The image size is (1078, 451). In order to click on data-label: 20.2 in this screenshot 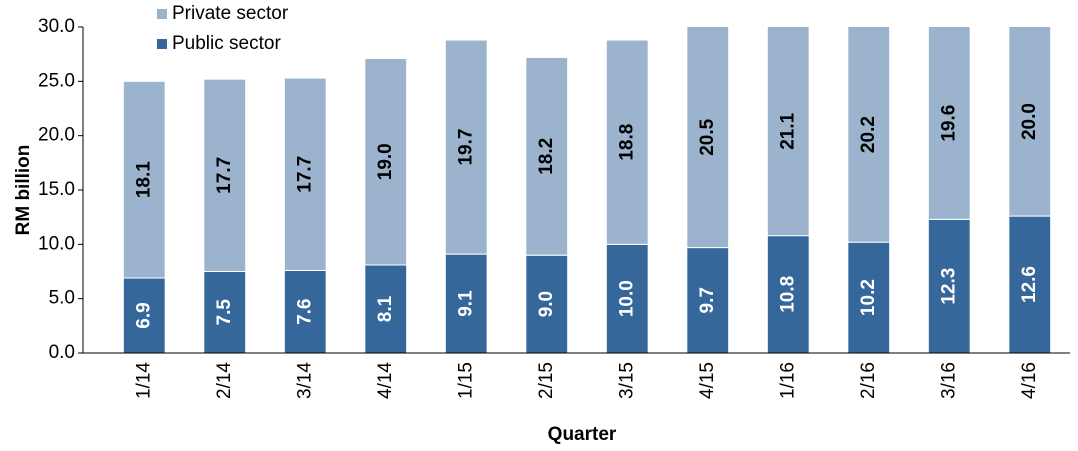, I will do `click(868, 134)`.